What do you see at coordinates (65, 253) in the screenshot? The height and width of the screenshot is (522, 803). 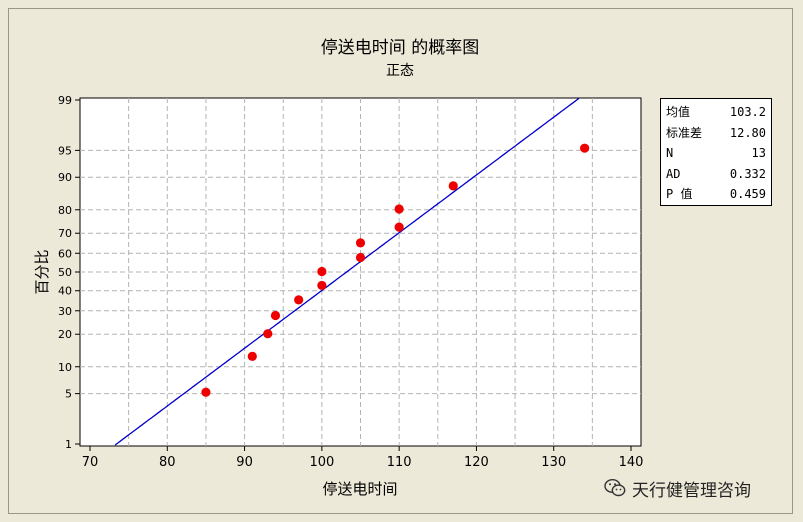 I see `y-tick-label: 60` at bounding box center [65, 253].